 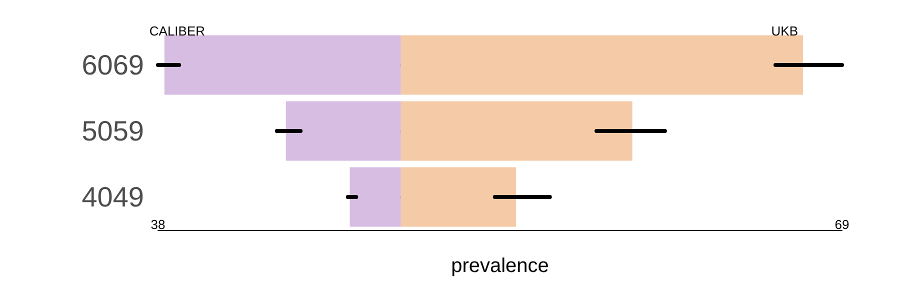 I want to click on x-tick-label: 38, so click(x=158, y=224).